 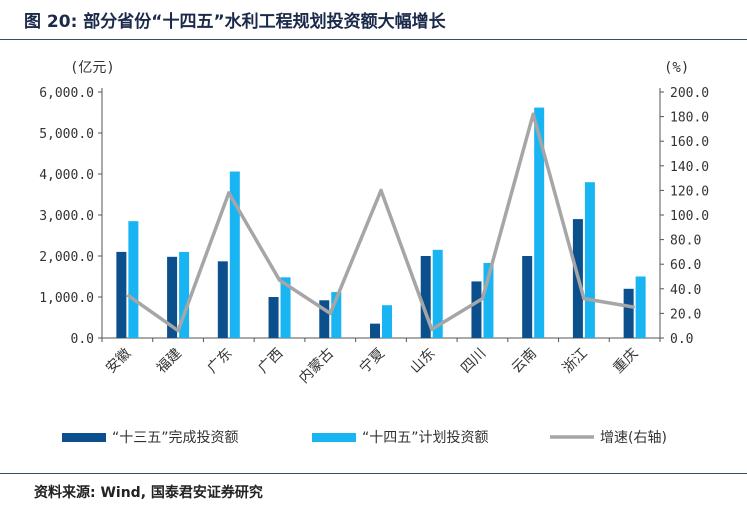 What do you see at coordinates (148, 493) in the screenshot?
I see `source-note: 资料来源: Wind, 国泰君安证券研究` at bounding box center [148, 493].